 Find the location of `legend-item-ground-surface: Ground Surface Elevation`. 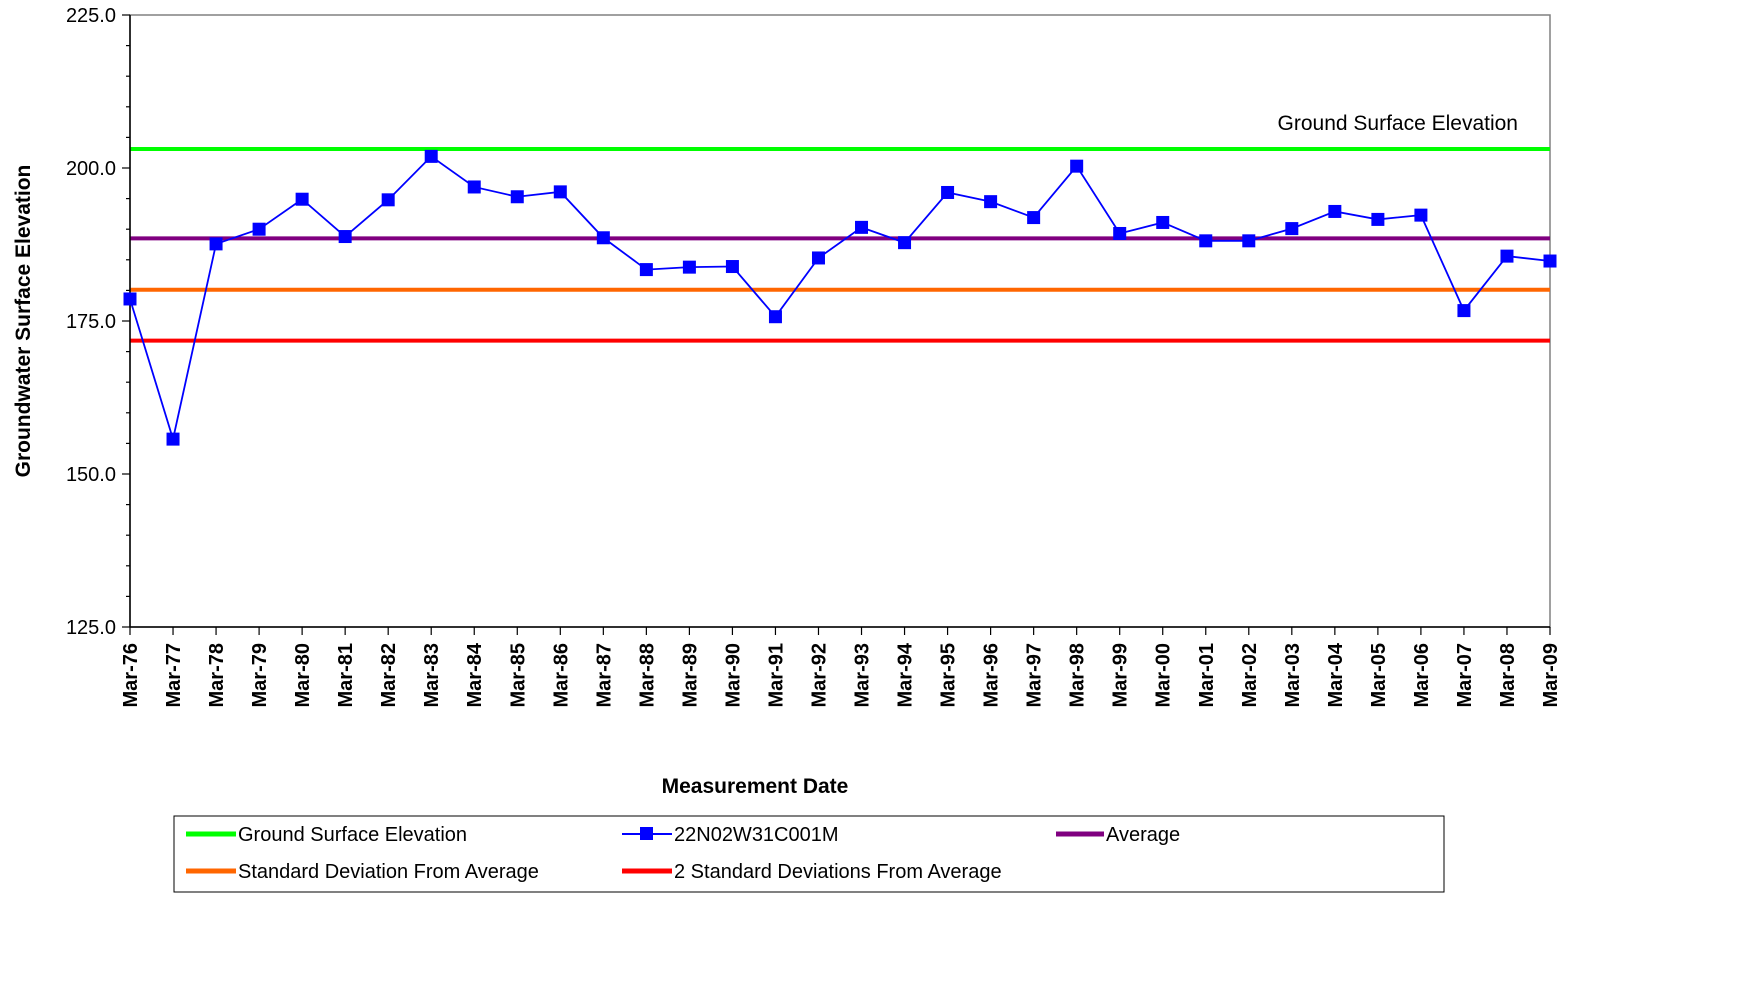

legend-item-ground-surface: Ground Surface Elevation is located at coordinates (326, 835).